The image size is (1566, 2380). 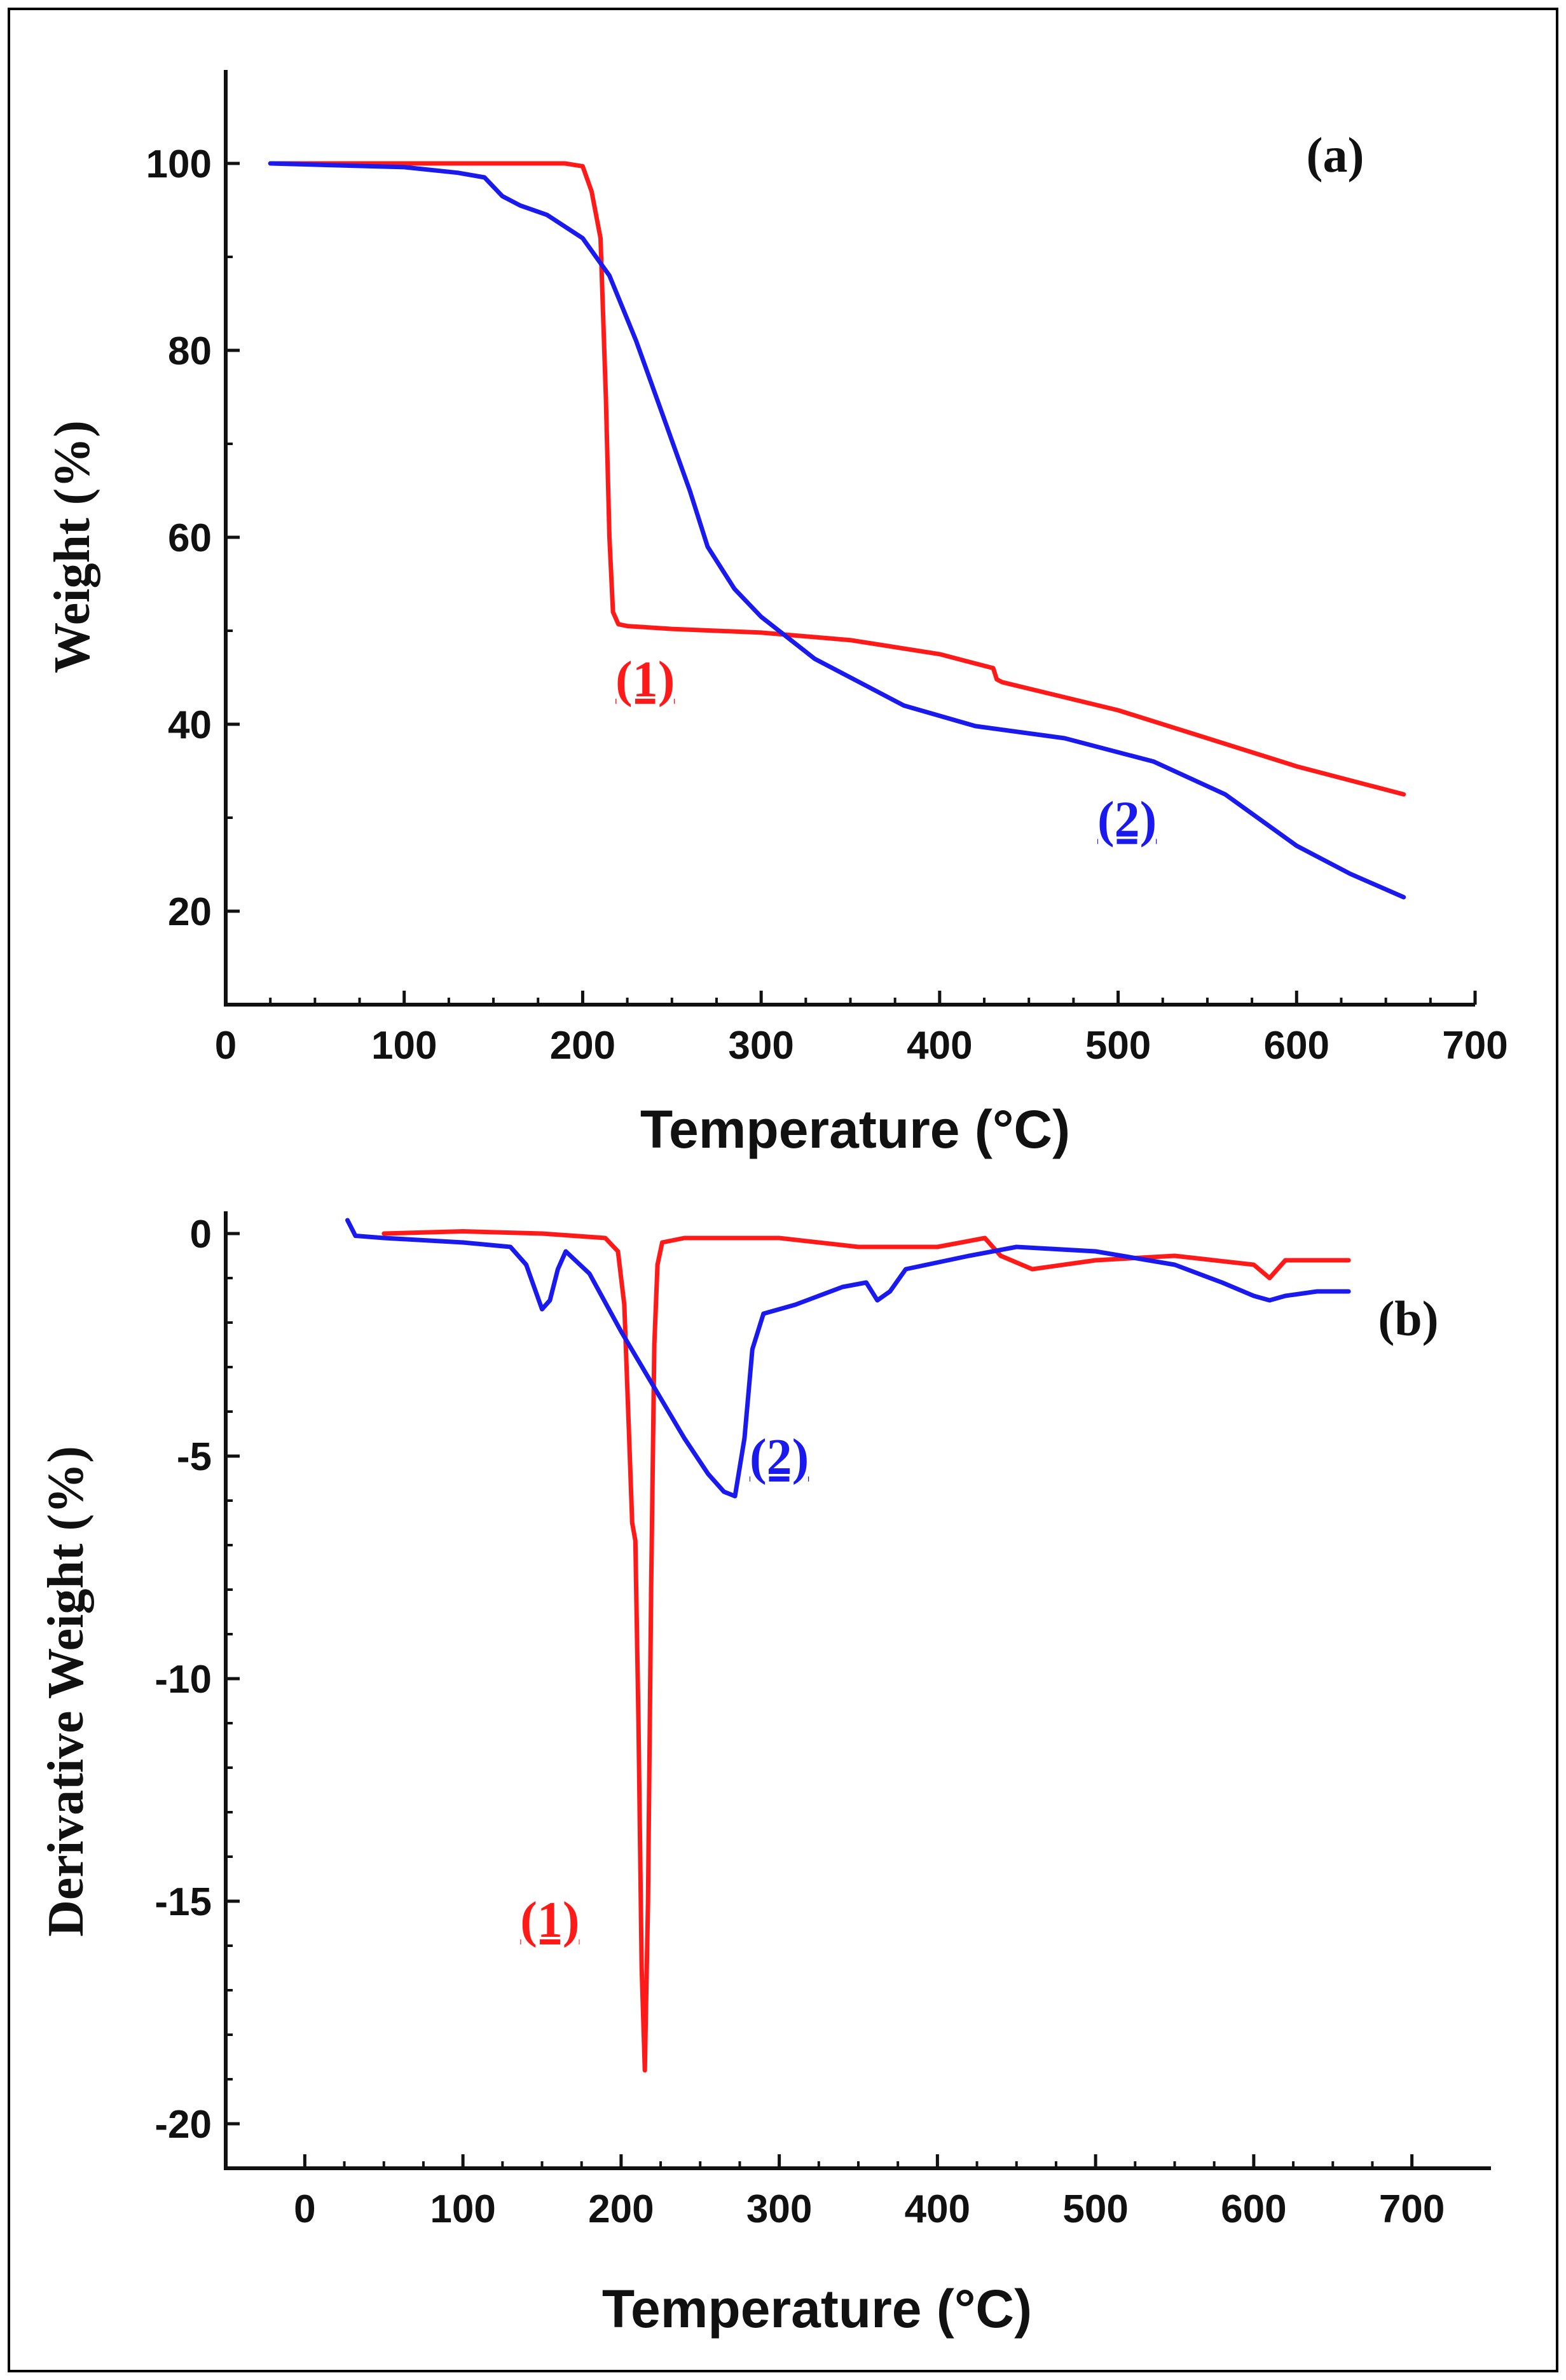 I want to click on panel-a-y-axis-label: Weight (%), so click(x=72, y=546).